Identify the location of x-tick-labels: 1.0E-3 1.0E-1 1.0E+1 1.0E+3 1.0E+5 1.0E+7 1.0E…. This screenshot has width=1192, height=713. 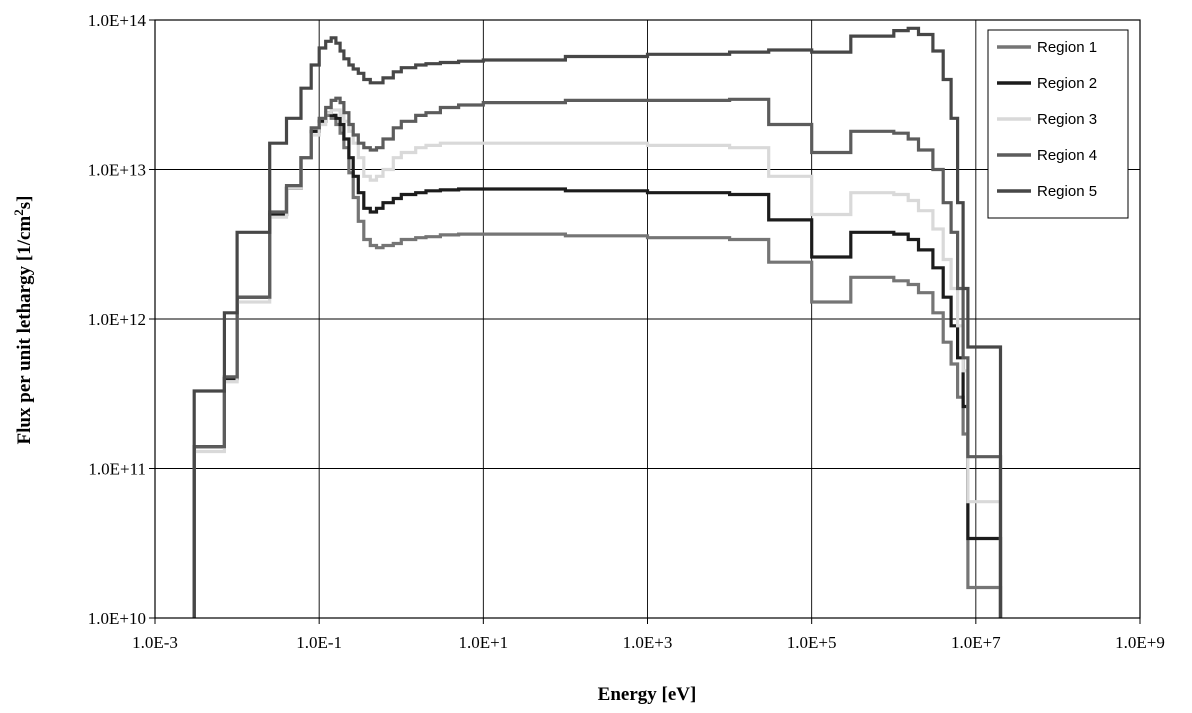
(648, 635).